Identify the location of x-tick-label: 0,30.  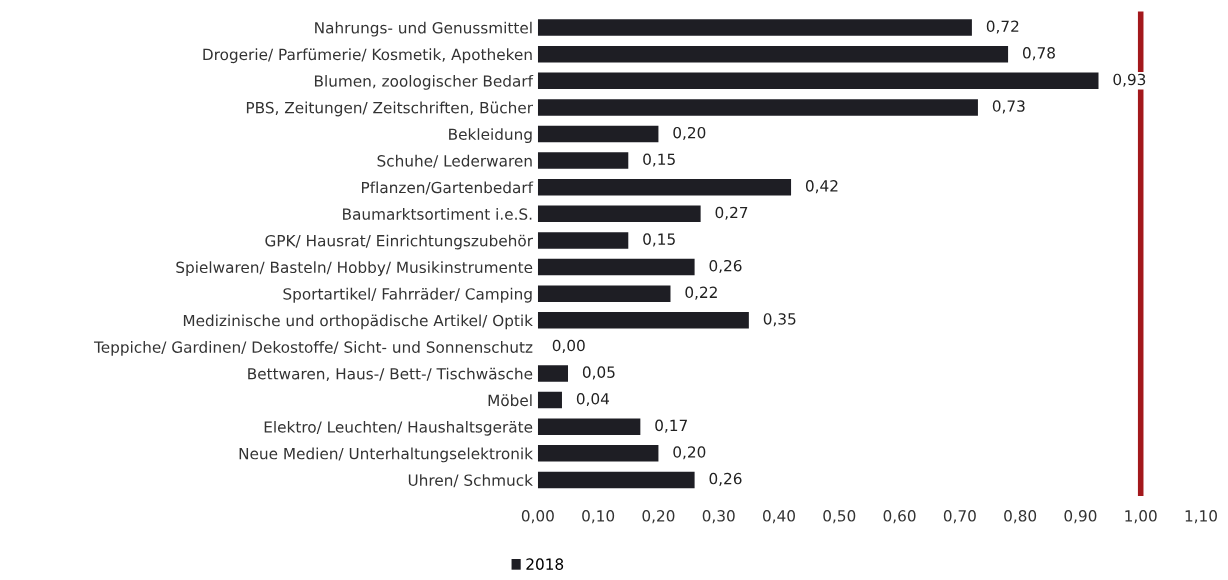
(718, 517).